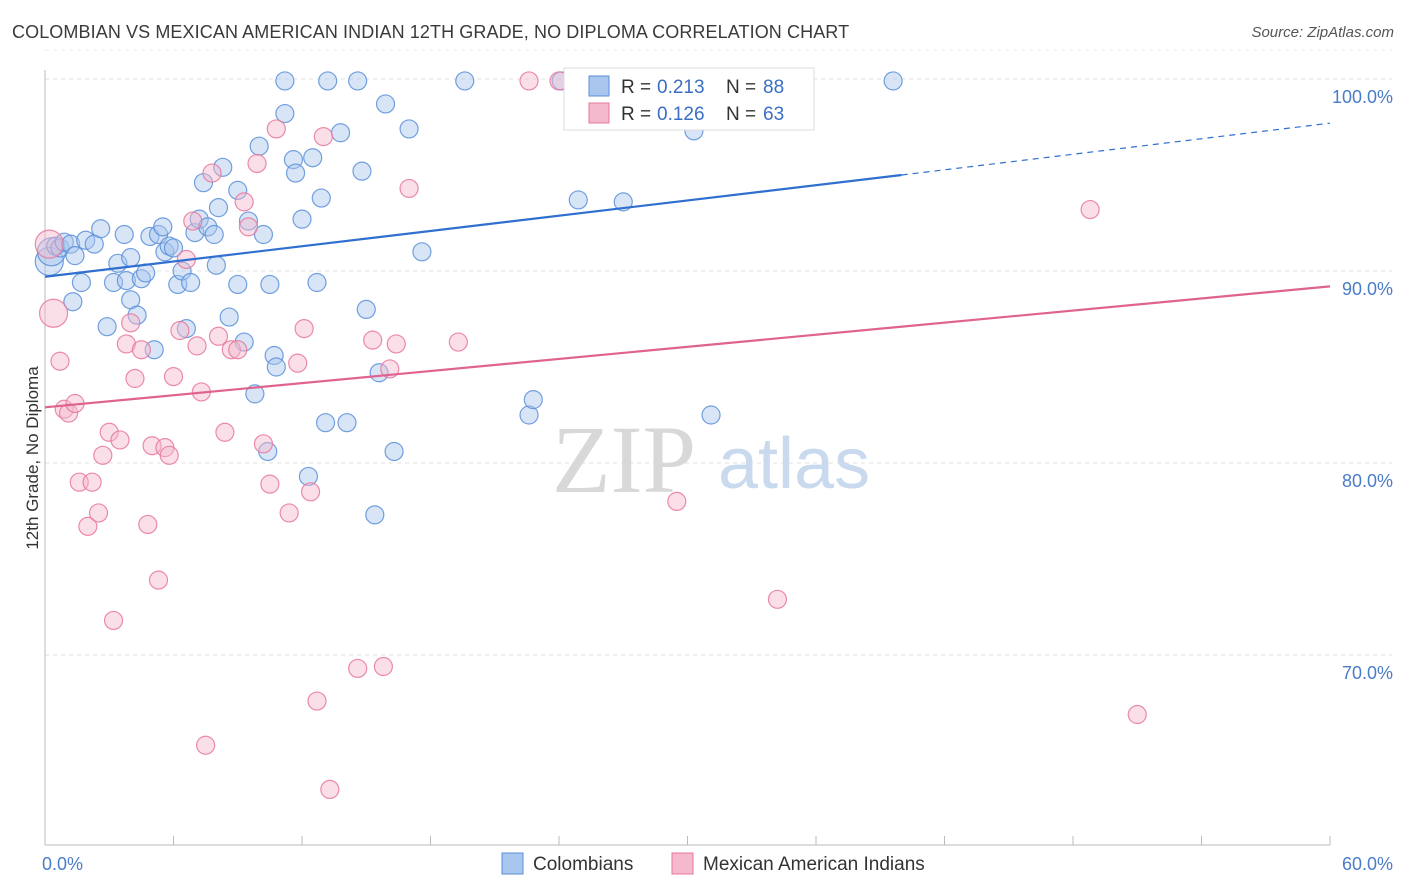 The width and height of the screenshot is (1406, 892). Describe the element at coordinates (583, 864) in the screenshot. I see `bottom-legend-label-colombians: Colombians` at that location.